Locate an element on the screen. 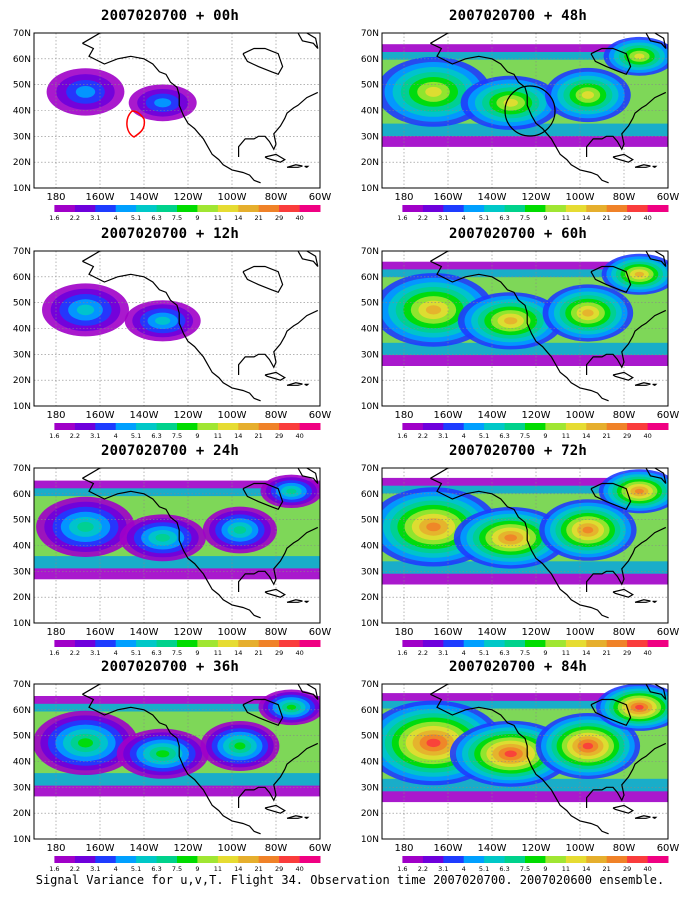 The height and width of the screenshot is (900, 700). colorbar-label: 40 is located at coordinates (299, 869).